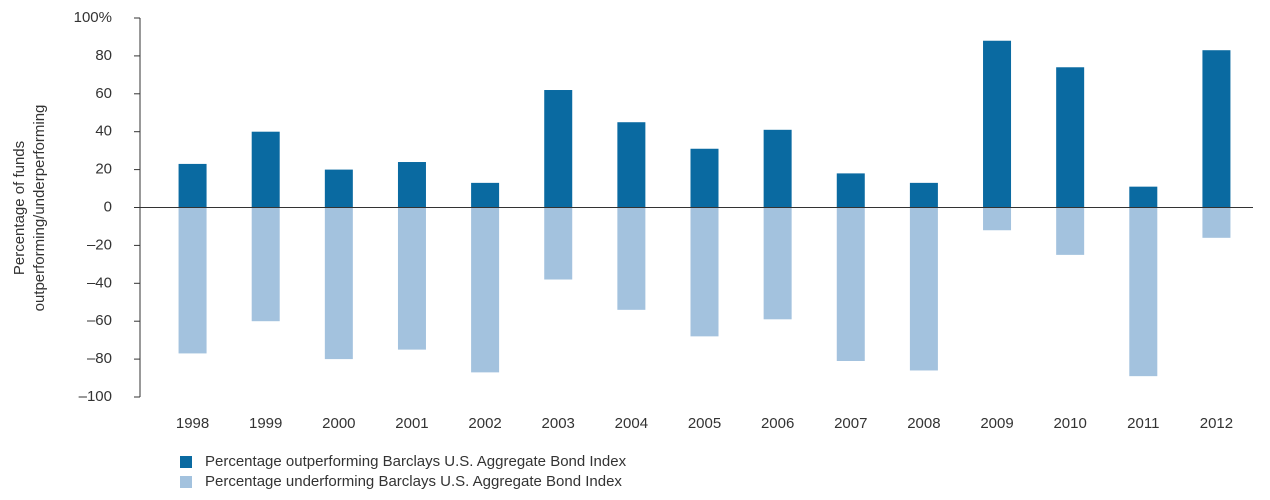 The image size is (1270, 500). Describe the element at coordinates (850, 423) in the screenshot. I see `x-tick-label: 2007` at that location.